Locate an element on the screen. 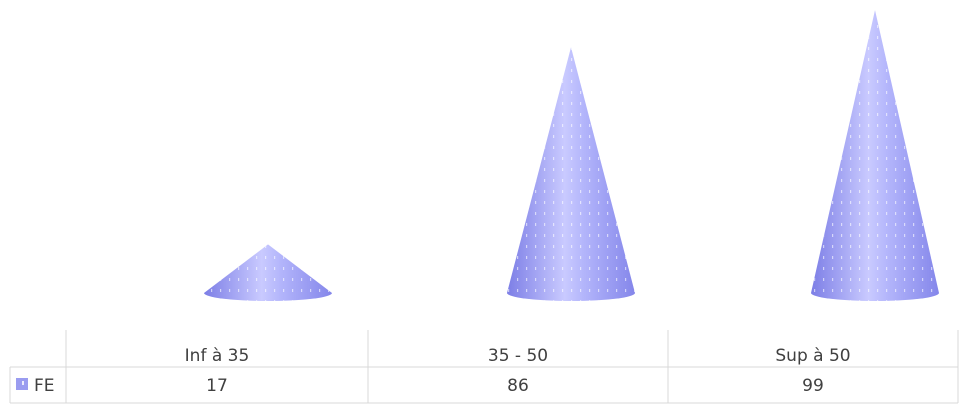  legend-label: FE is located at coordinates (44, 386).